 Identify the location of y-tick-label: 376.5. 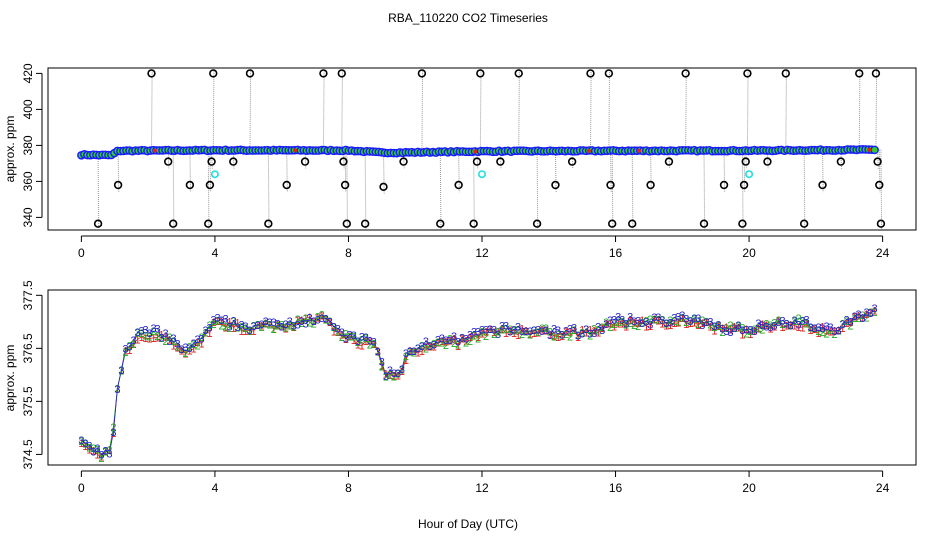
(28, 348).